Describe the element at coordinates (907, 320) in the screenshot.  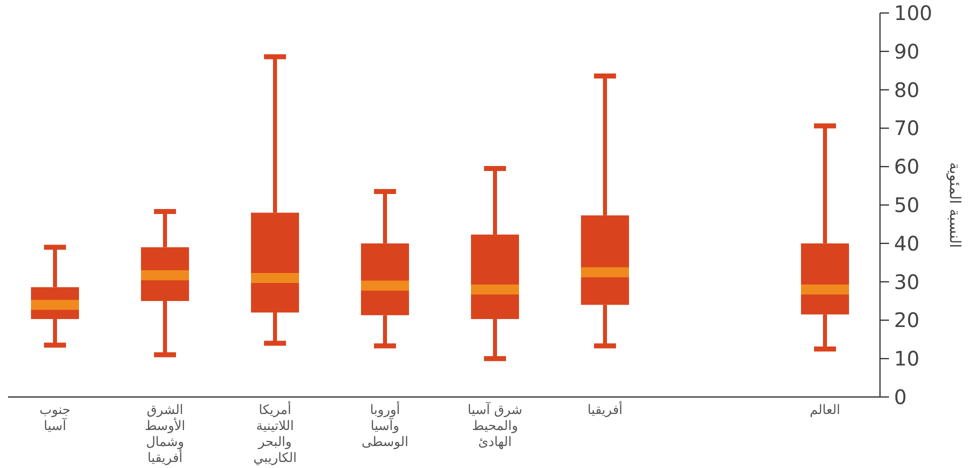
I see `y-tick-label: 20` at that location.